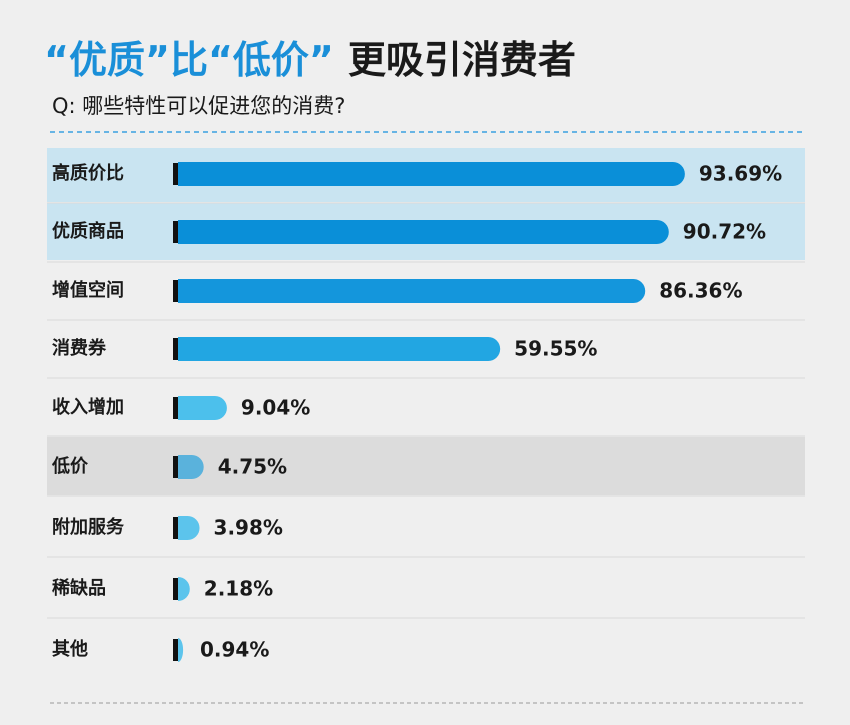  What do you see at coordinates (79, 348) in the screenshot?
I see `category-label: 消费券` at bounding box center [79, 348].